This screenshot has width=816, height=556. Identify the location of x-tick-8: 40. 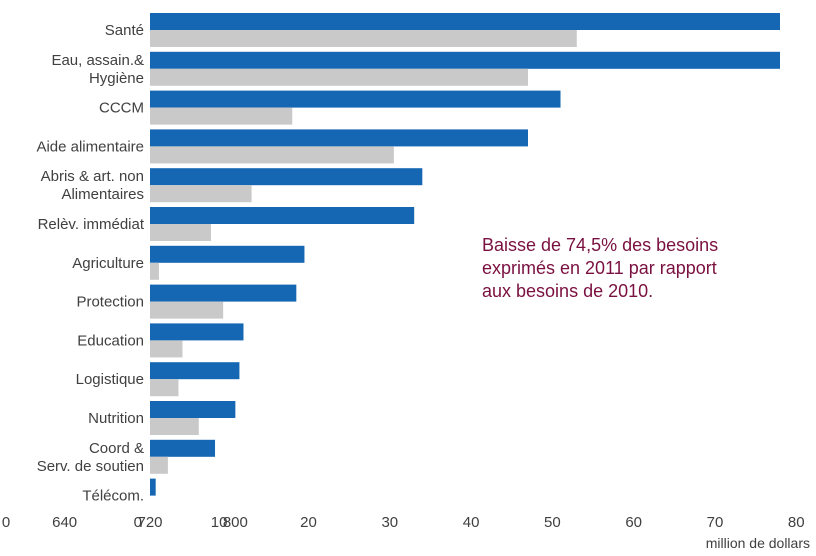
(471, 522).